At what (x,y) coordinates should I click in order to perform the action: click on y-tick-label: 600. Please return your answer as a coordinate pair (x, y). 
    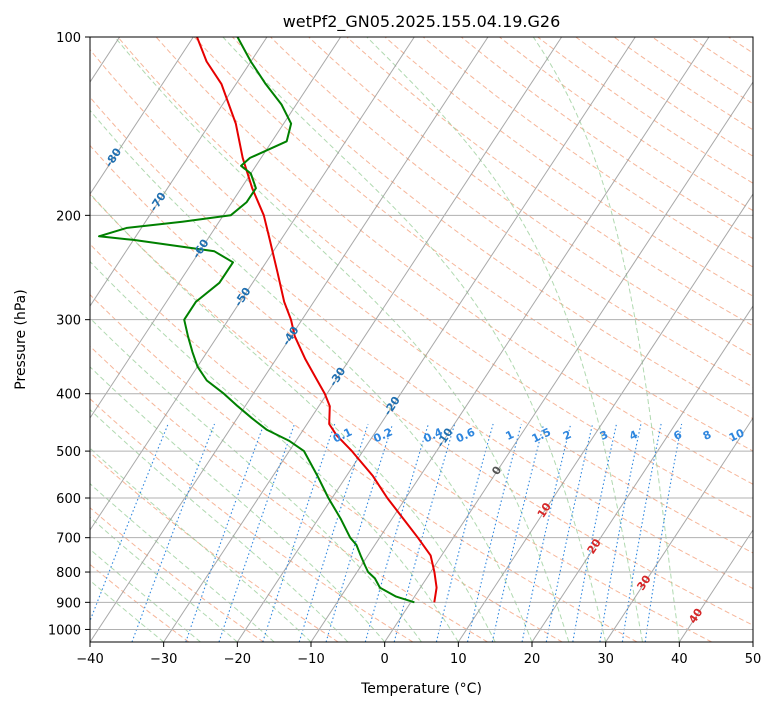
    Looking at the image, I should click on (68, 499).